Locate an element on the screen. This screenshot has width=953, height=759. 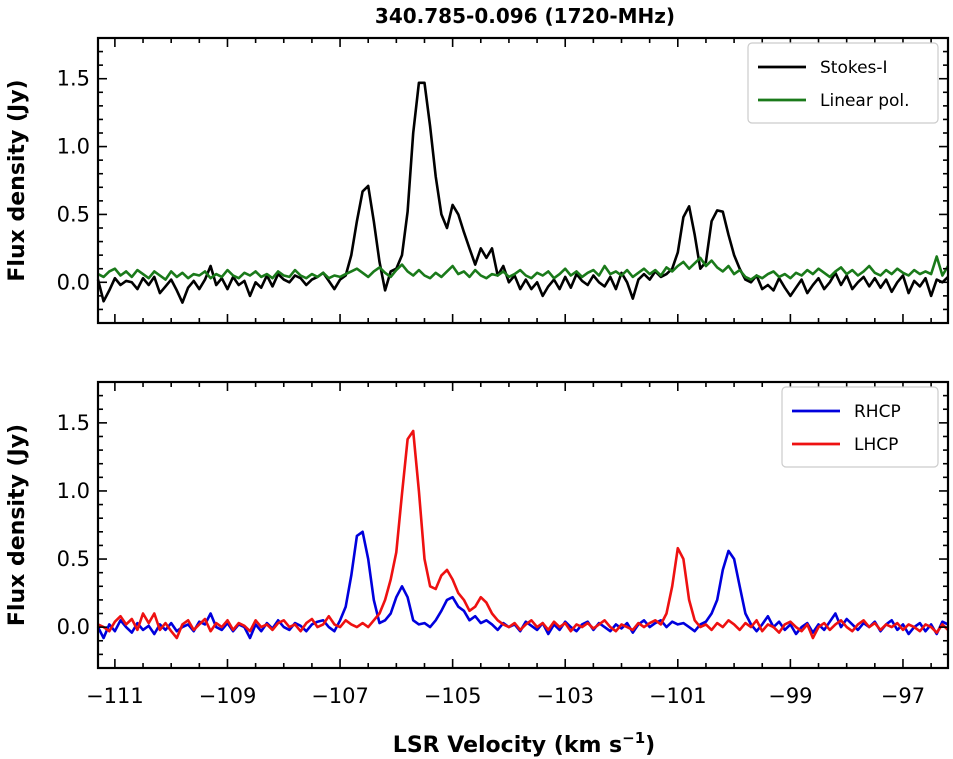
legend-label: Linear pol. is located at coordinates (865, 101).